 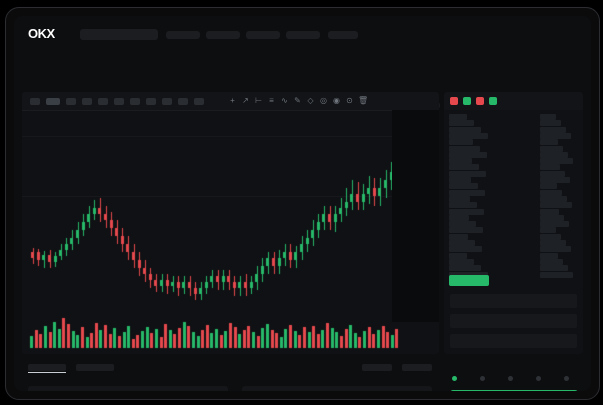 I want to click on chart-toolbar: + ↗ ⊢ ≡ ∿ ✎ ◇ ◎ ◉ ⊙ 🗑, so click(x=230, y=101).